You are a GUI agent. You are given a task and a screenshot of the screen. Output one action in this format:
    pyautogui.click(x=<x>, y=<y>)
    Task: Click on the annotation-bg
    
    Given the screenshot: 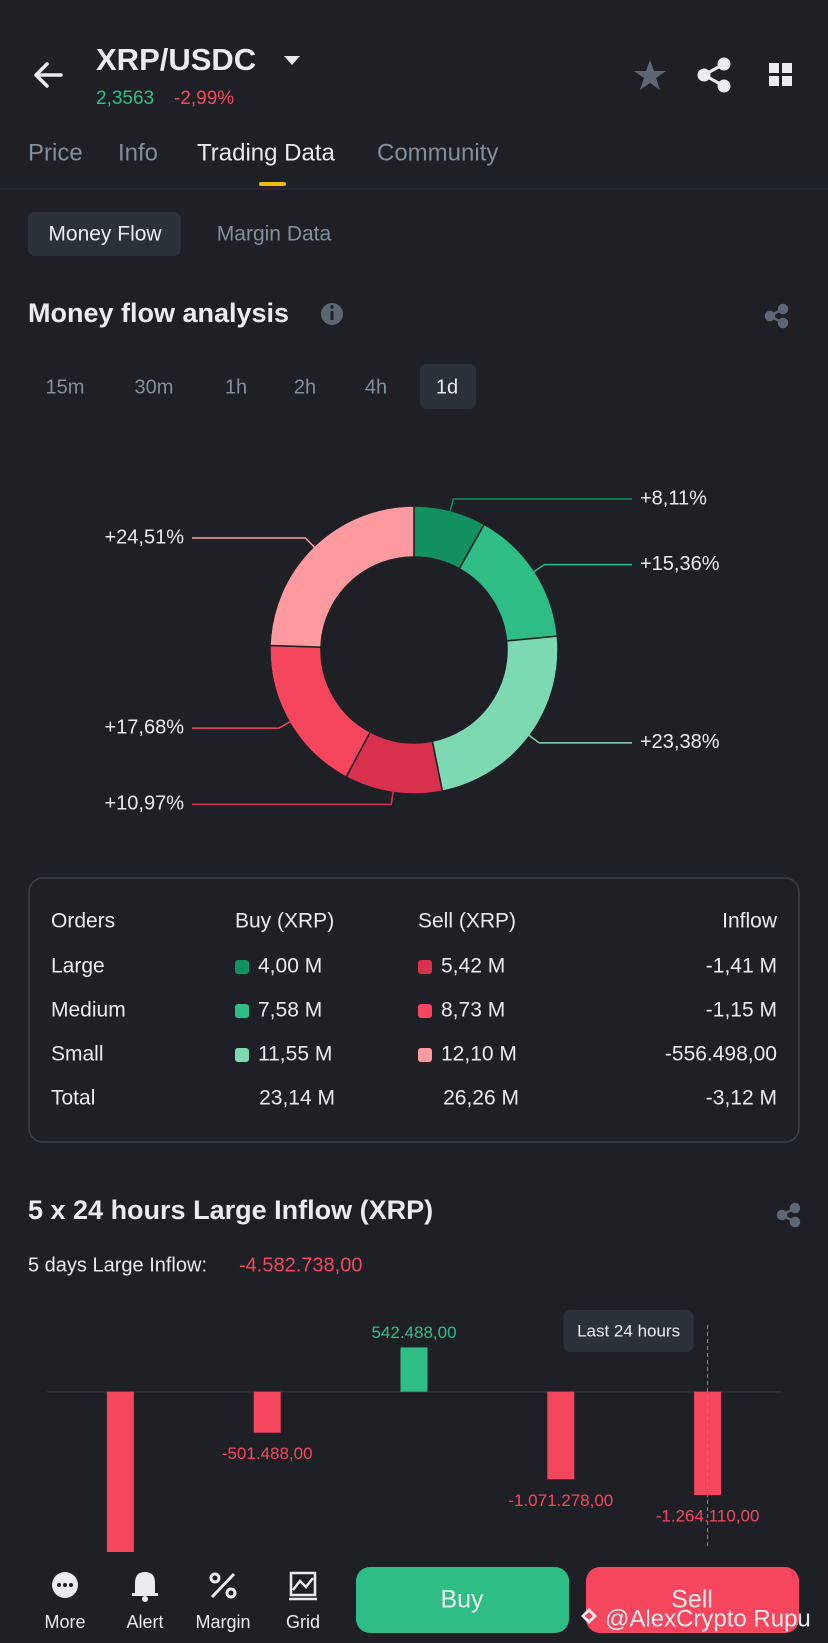 What is the action you would take?
    pyautogui.click(x=628, y=1331)
    